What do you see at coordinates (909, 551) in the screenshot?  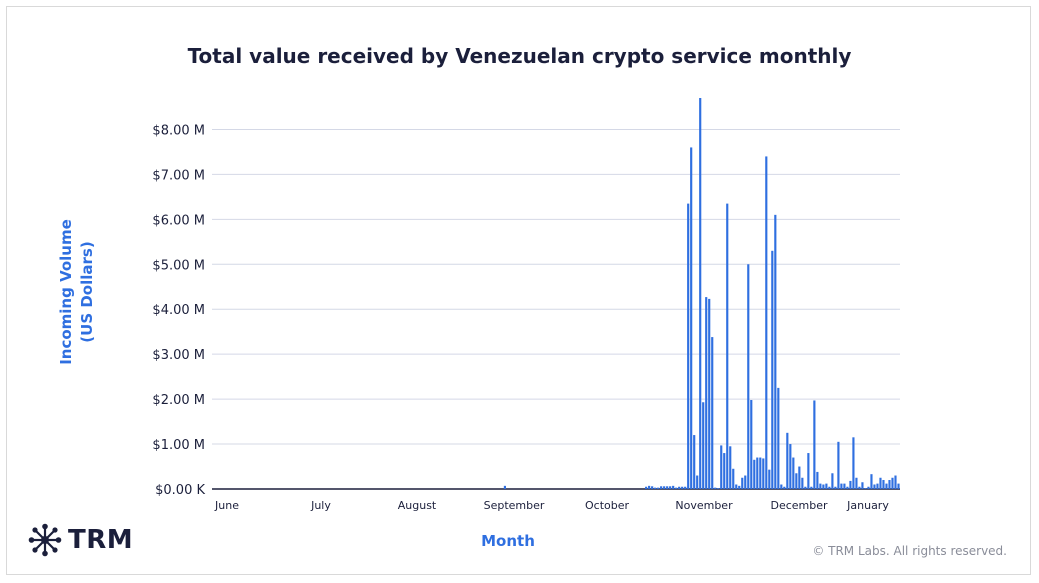 I see `copyright-notice: © TRM Labs. All rights reserved.` at bounding box center [909, 551].